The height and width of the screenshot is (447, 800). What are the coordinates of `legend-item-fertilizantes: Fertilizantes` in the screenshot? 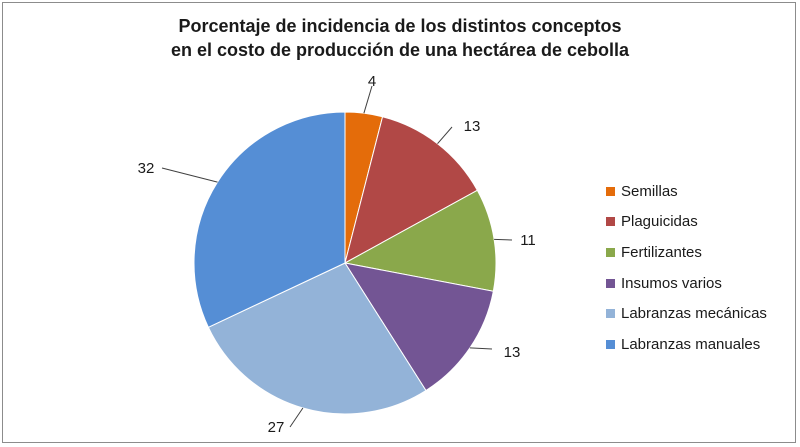 It's located at (686, 252).